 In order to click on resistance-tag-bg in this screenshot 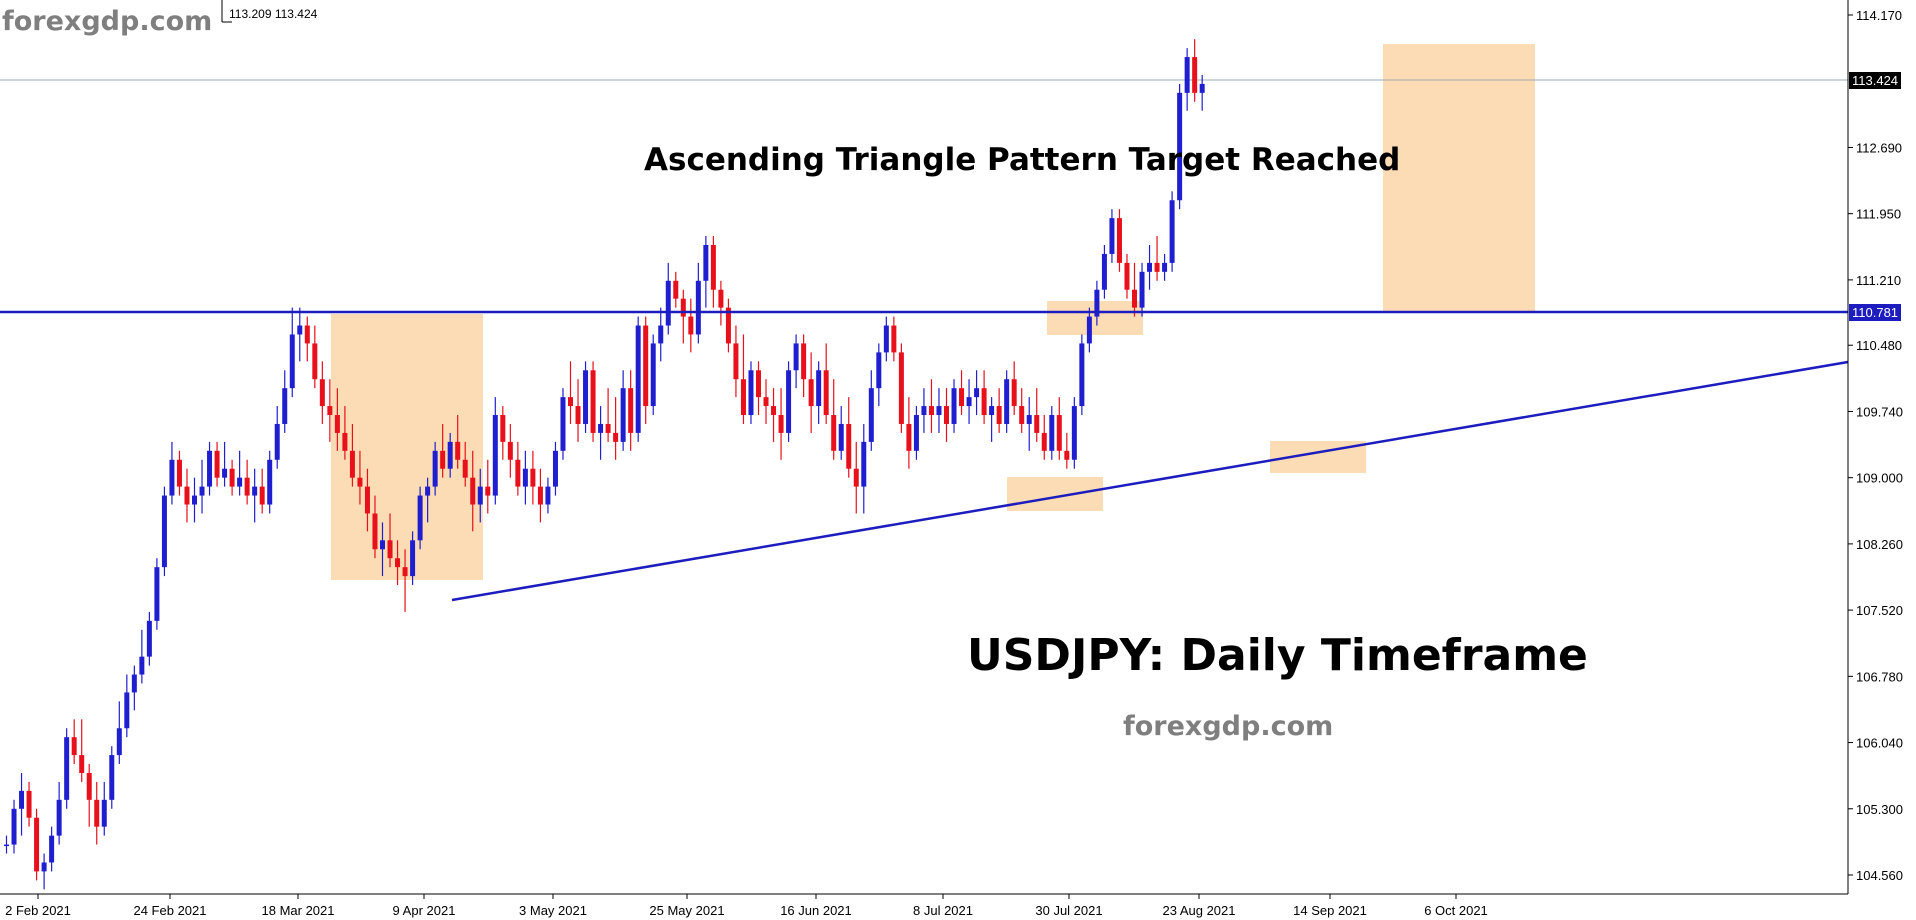, I will do `click(1875, 312)`.